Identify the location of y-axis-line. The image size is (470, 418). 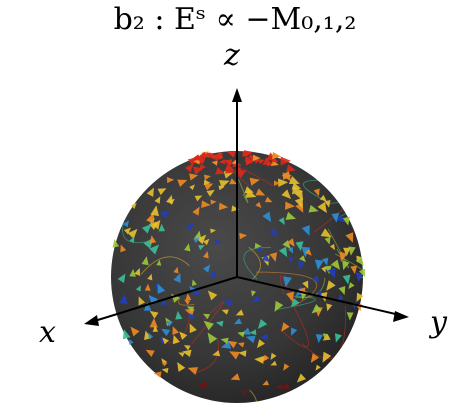
(320, 296).